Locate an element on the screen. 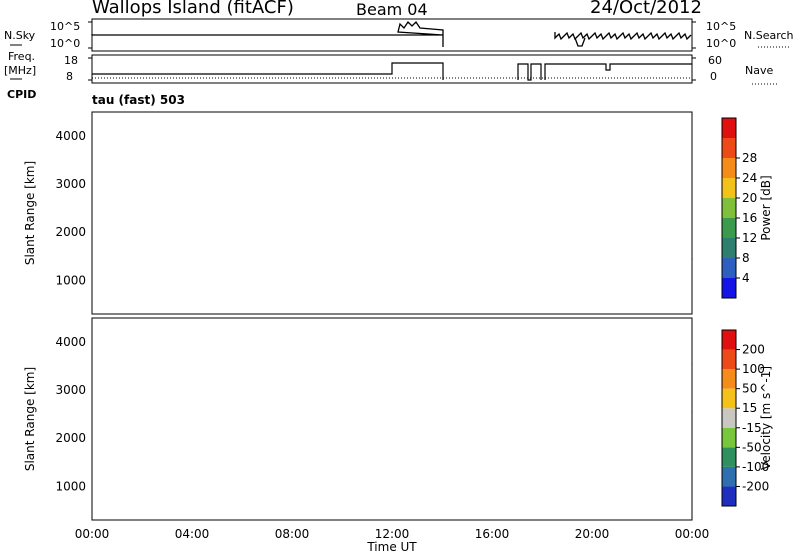  freq-trace-mid is located at coordinates (529, 72).